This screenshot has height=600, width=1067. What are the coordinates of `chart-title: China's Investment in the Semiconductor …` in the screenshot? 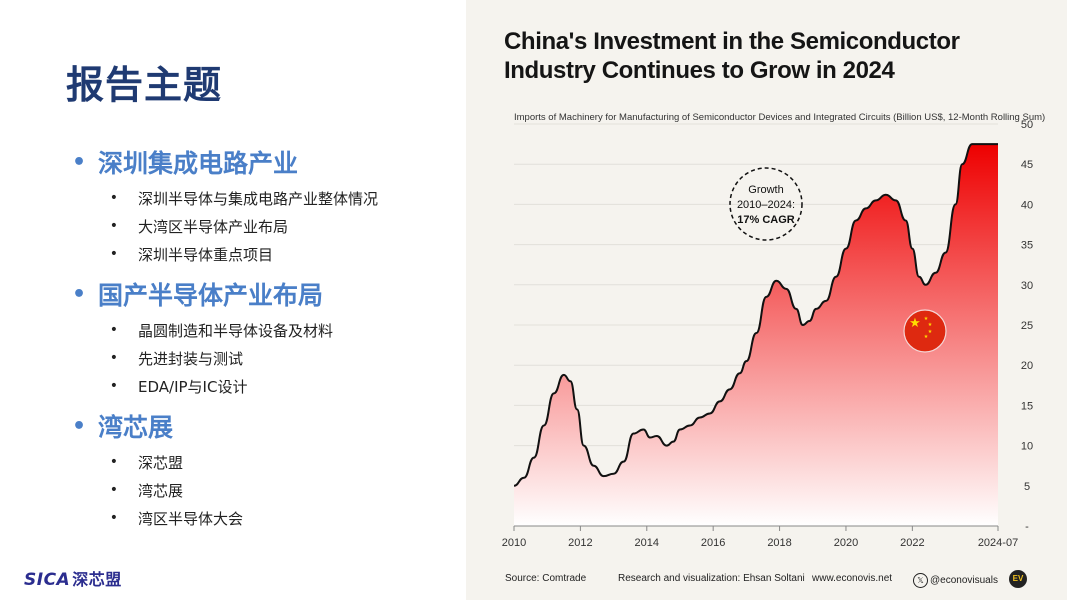 It's located at (732, 56).